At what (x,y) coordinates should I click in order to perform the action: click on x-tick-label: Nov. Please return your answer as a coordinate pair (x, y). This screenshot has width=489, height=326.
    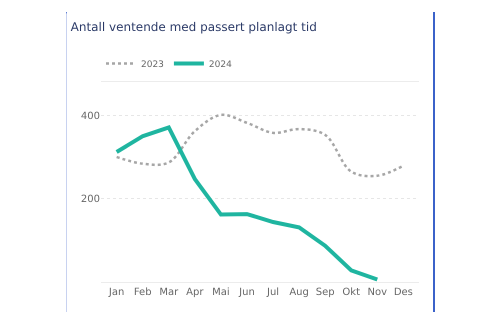
    Looking at the image, I should click on (378, 292).